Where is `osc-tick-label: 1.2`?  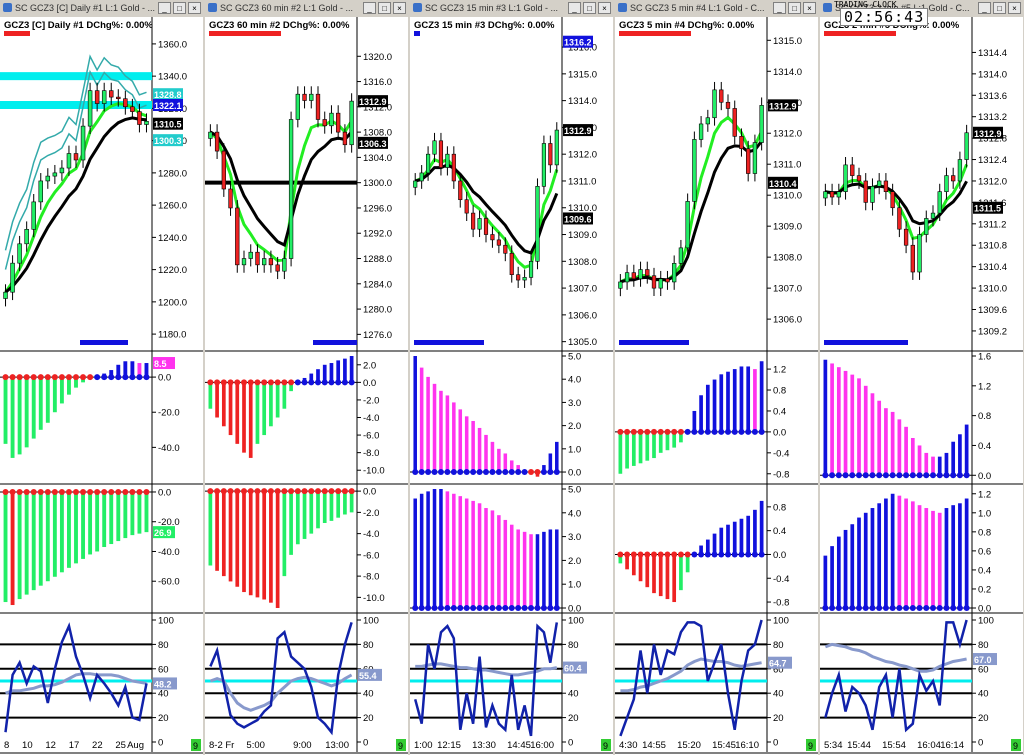 osc-tick-label: 1.2 is located at coordinates (984, 494).